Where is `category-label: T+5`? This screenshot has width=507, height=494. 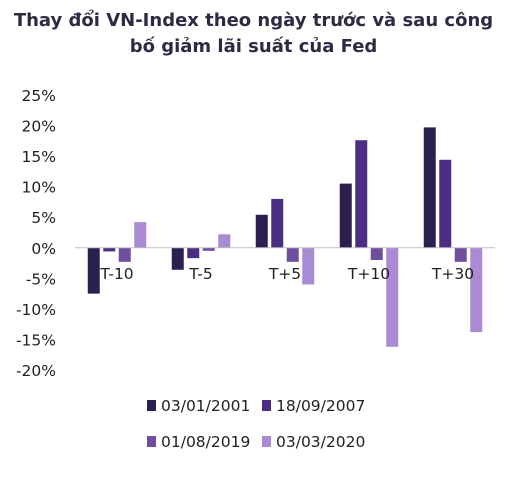
category-label: T+5 is located at coordinates (284, 274).